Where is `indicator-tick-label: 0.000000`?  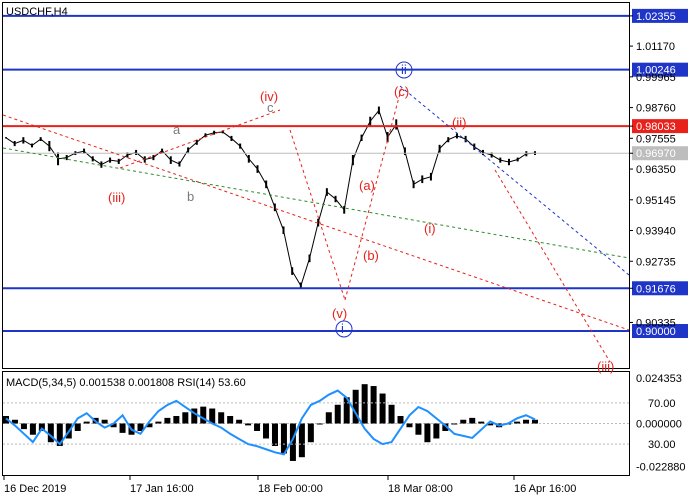
indicator-tick-label: 0.000000 is located at coordinates (659, 425).